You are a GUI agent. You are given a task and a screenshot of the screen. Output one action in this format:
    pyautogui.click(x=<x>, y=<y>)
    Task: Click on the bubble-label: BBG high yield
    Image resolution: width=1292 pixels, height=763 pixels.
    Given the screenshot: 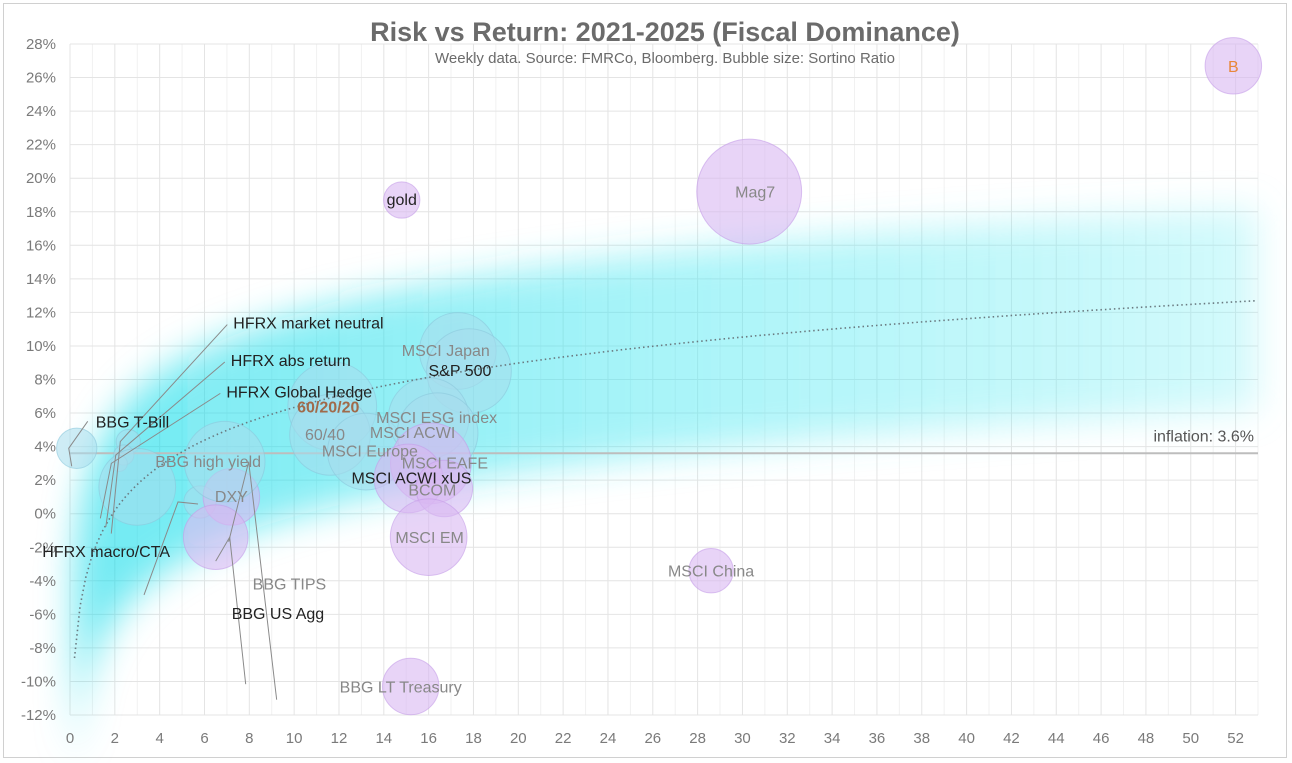 What is the action you would take?
    pyautogui.click(x=208, y=462)
    